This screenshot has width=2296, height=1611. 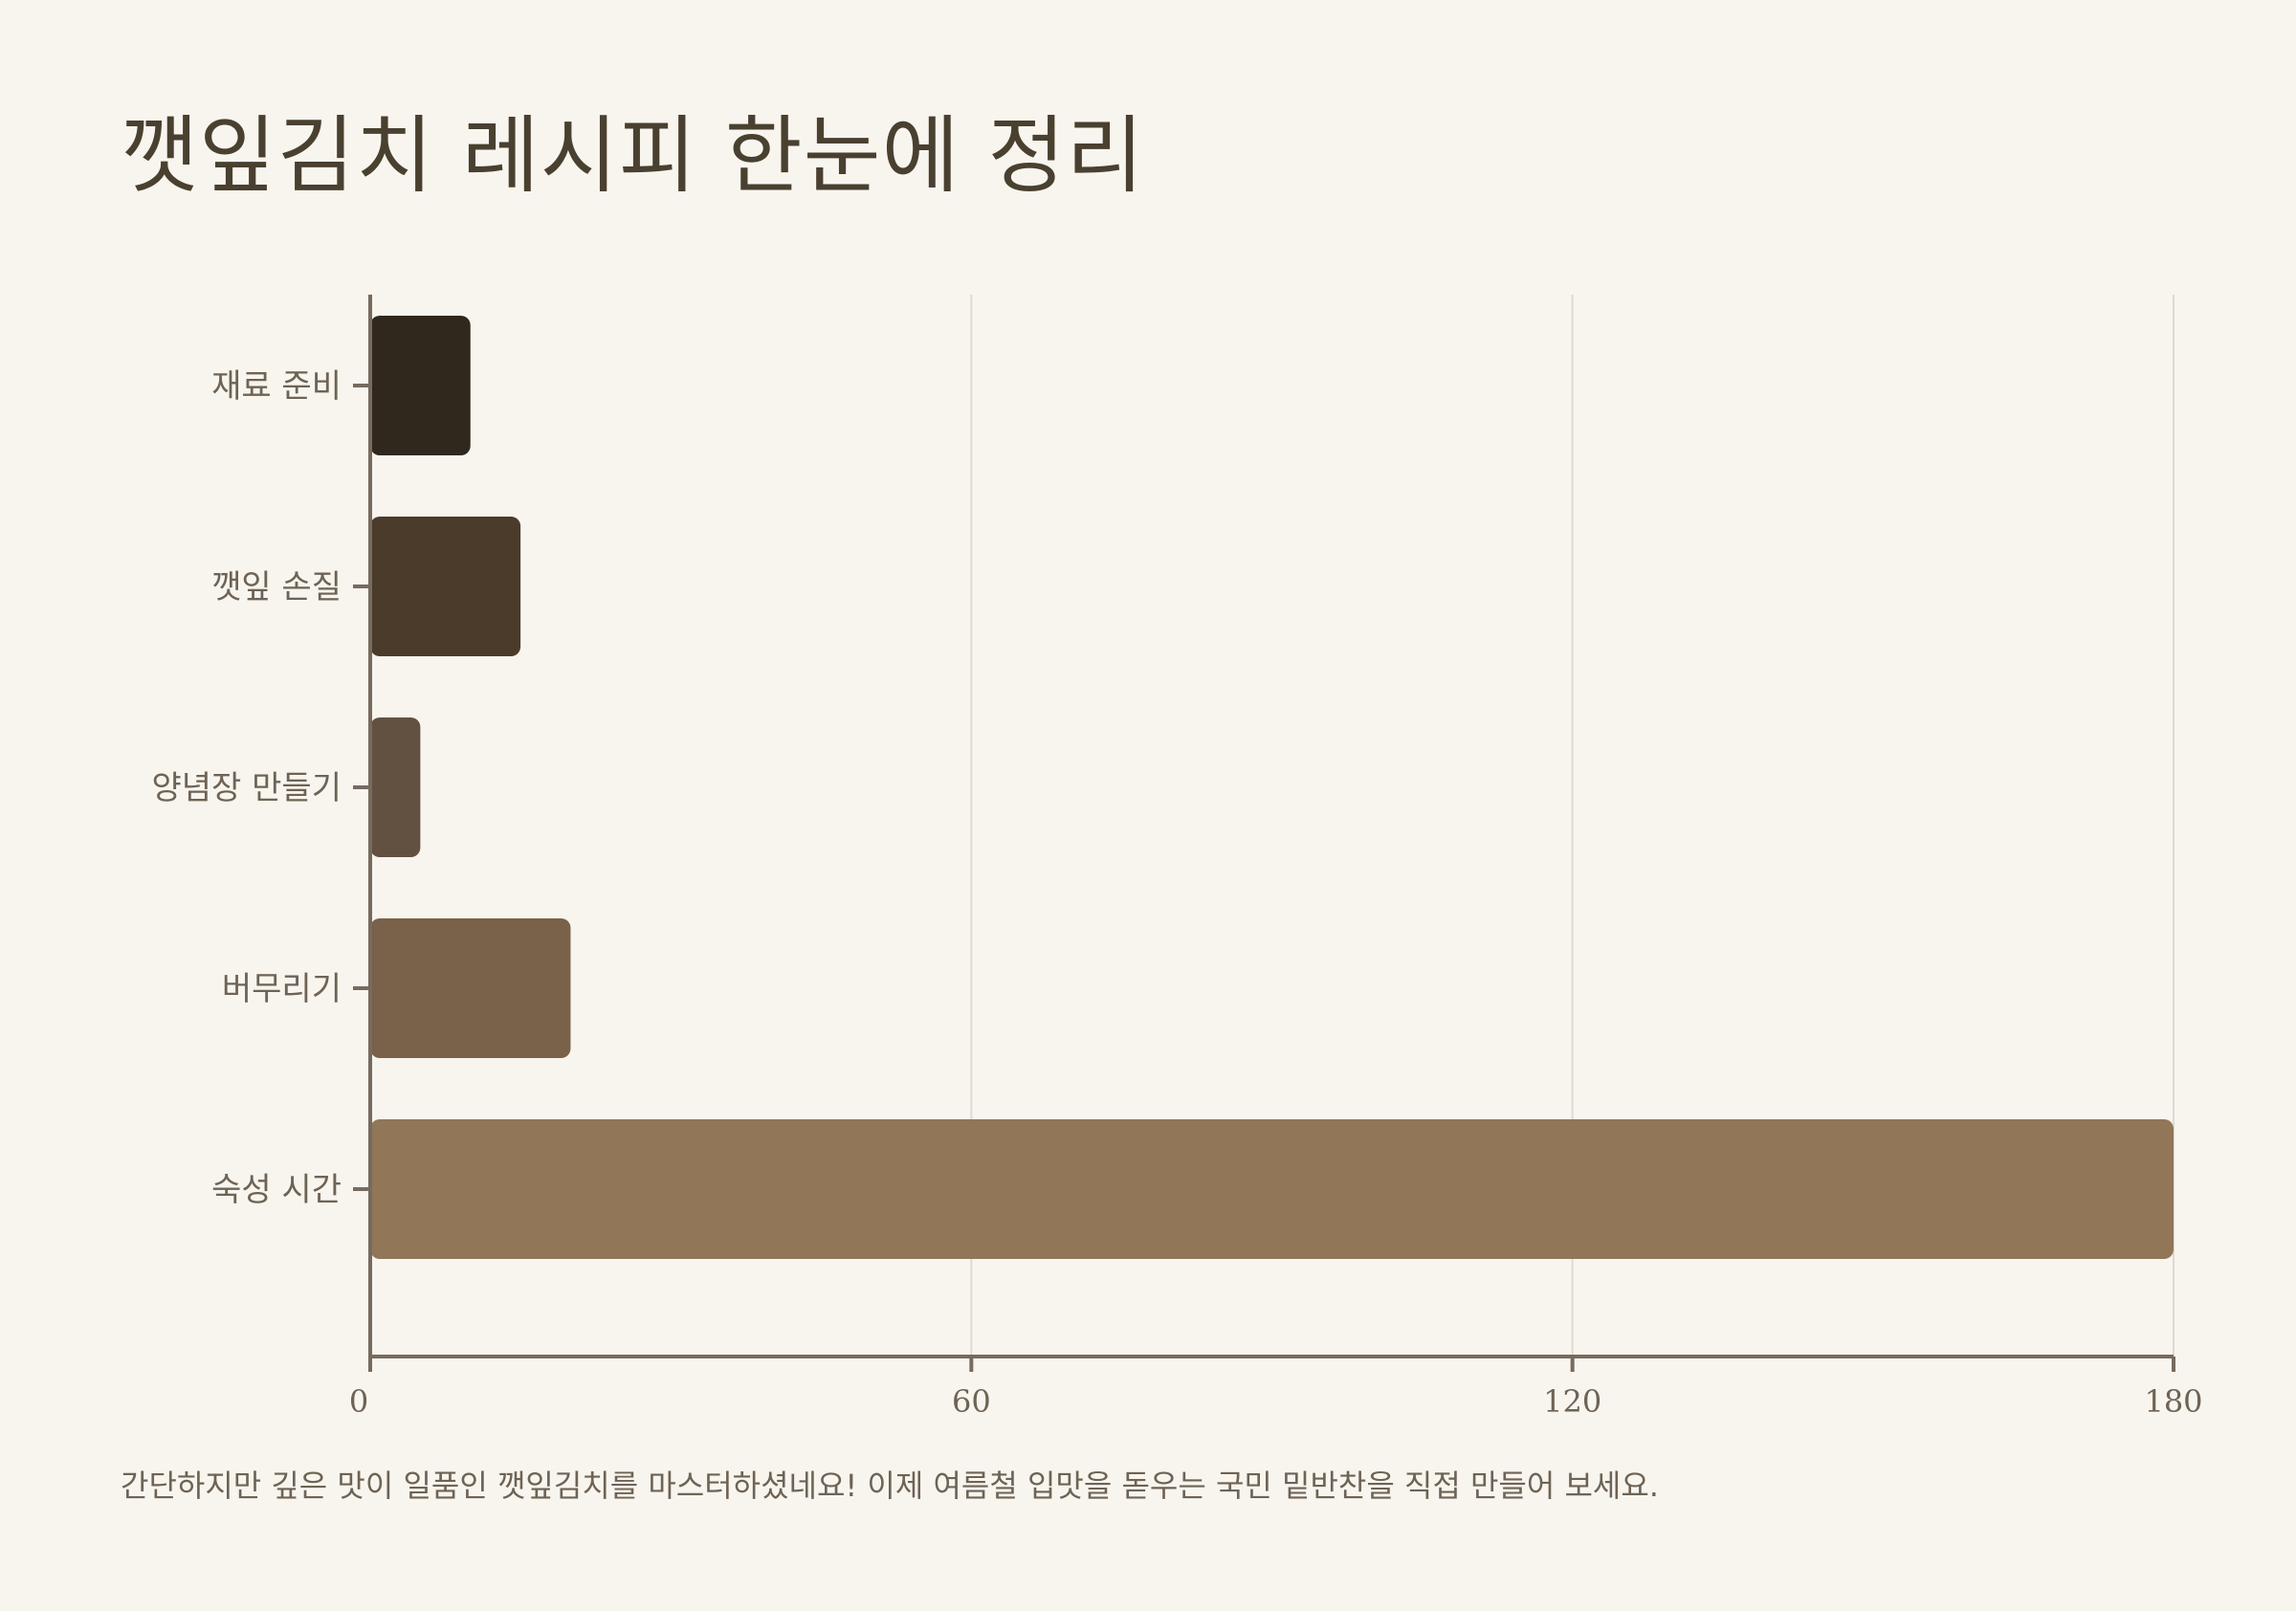 I want to click on category-label: 깻잎 손질, so click(x=277, y=588).